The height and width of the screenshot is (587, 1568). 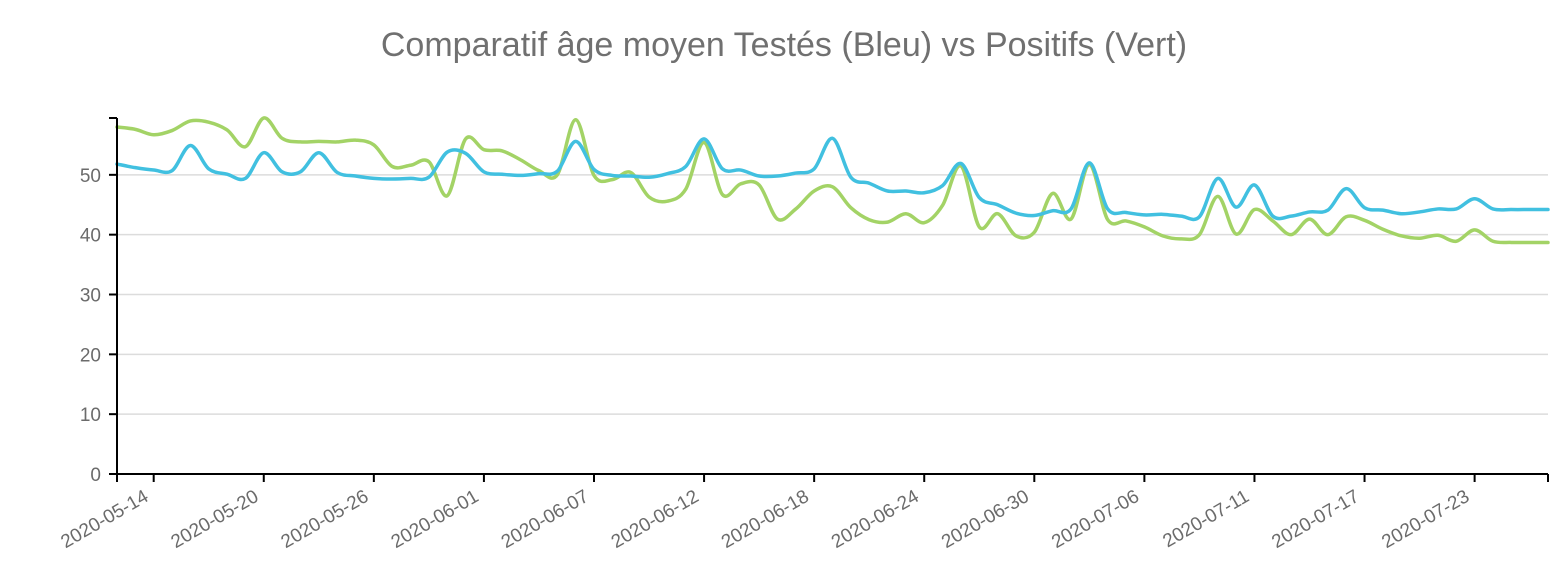 What do you see at coordinates (90, 415) in the screenshot?
I see `y-tick-label: 10` at bounding box center [90, 415].